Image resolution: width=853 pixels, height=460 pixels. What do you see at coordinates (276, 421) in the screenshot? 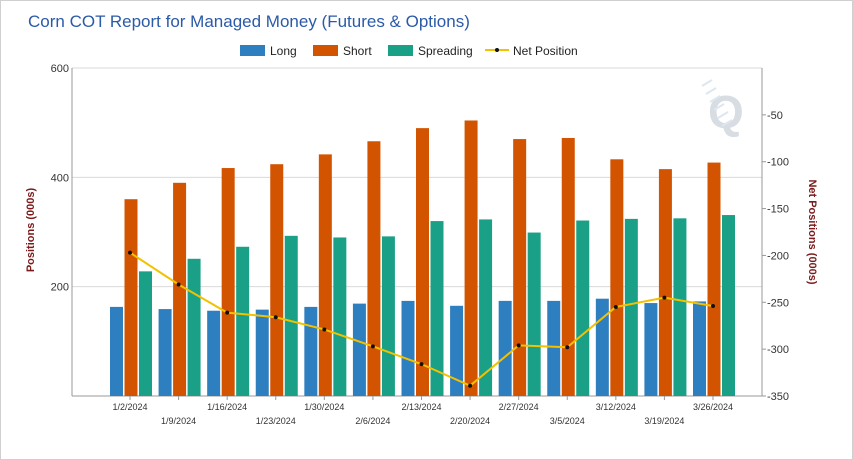
I see `x-tick-label: 1/23/2024` at bounding box center [276, 421].